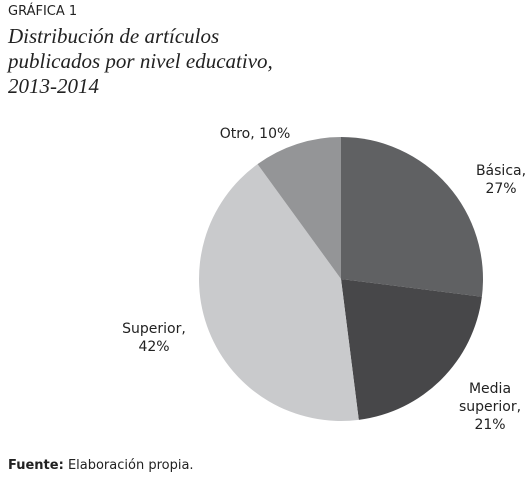 This screenshot has width=532, height=479. I want to click on category-label: Superior,, so click(154, 329).